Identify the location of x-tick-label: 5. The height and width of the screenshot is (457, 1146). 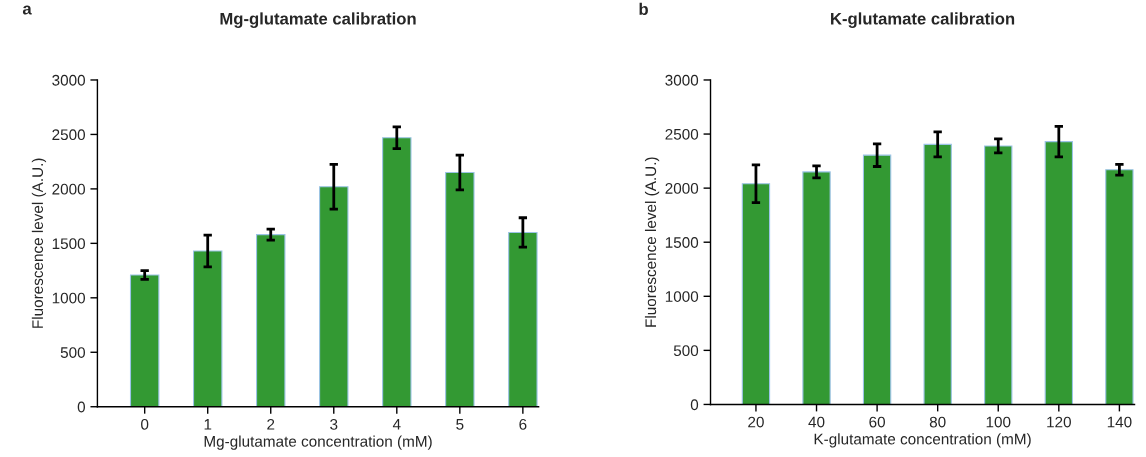
(460, 424).